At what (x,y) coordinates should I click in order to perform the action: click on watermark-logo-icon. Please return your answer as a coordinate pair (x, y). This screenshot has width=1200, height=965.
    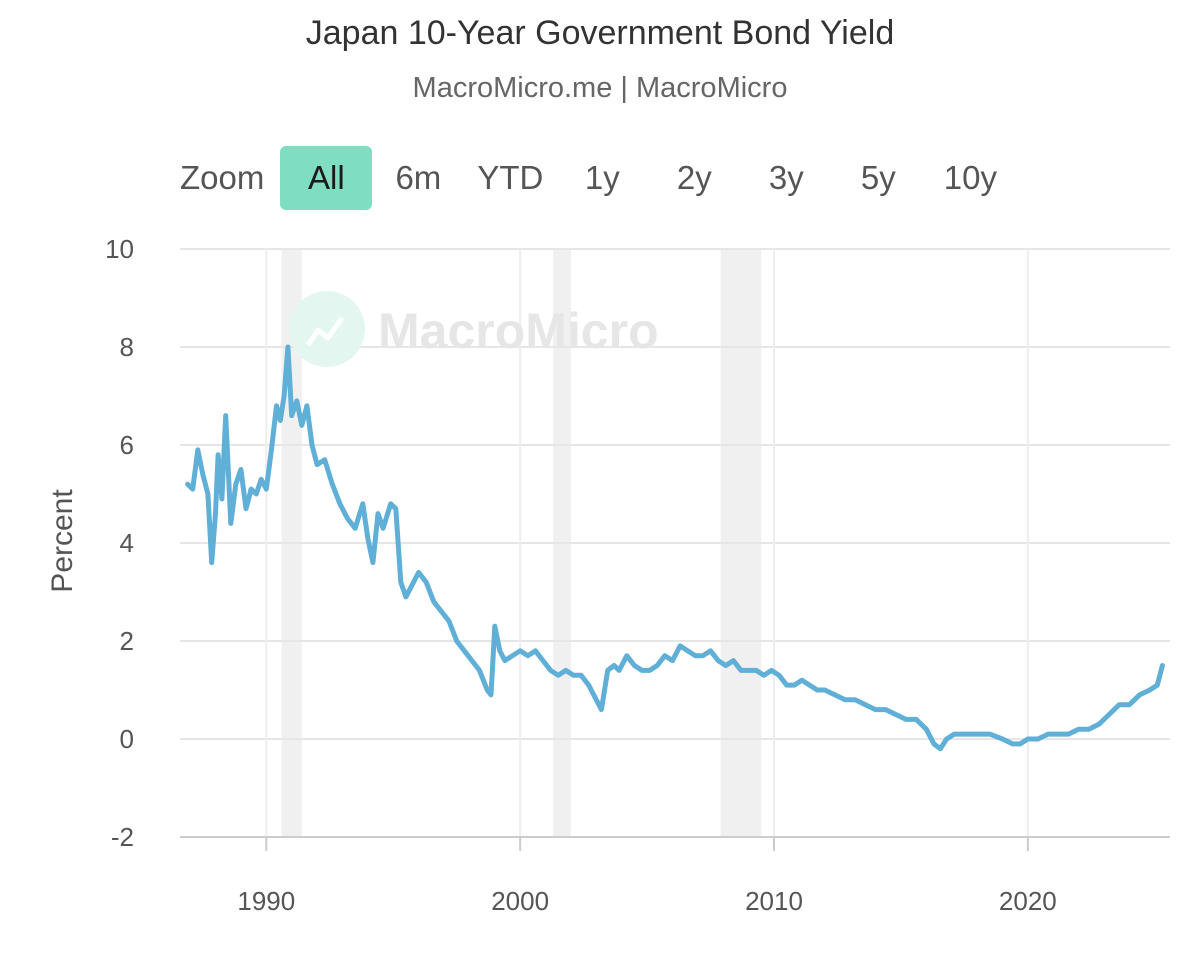
    Looking at the image, I should click on (327, 329).